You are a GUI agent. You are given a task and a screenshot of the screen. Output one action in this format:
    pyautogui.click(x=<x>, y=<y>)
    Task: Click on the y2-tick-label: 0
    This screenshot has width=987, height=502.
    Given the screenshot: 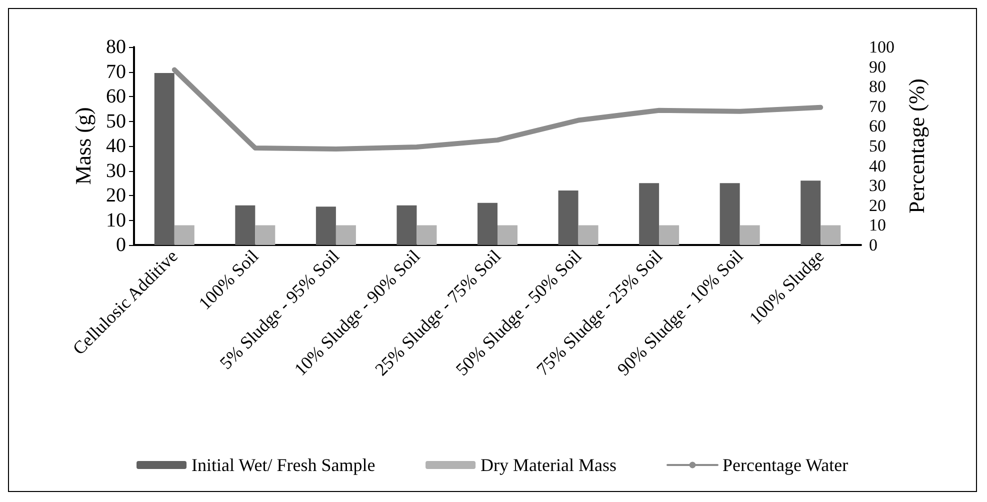 What is the action you would take?
    pyautogui.click(x=873, y=245)
    